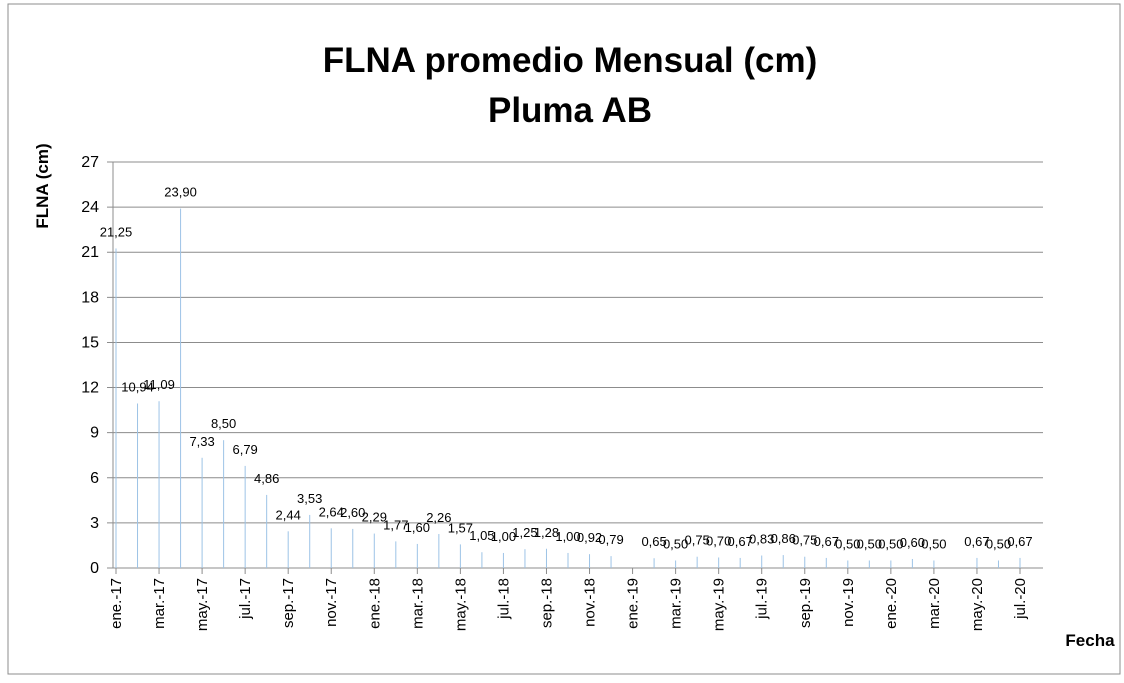 The width and height of the screenshot is (1124, 683). What do you see at coordinates (570, 60) in the screenshot?
I see `chart-title: FLNA promedio Mensual (cm)` at bounding box center [570, 60].